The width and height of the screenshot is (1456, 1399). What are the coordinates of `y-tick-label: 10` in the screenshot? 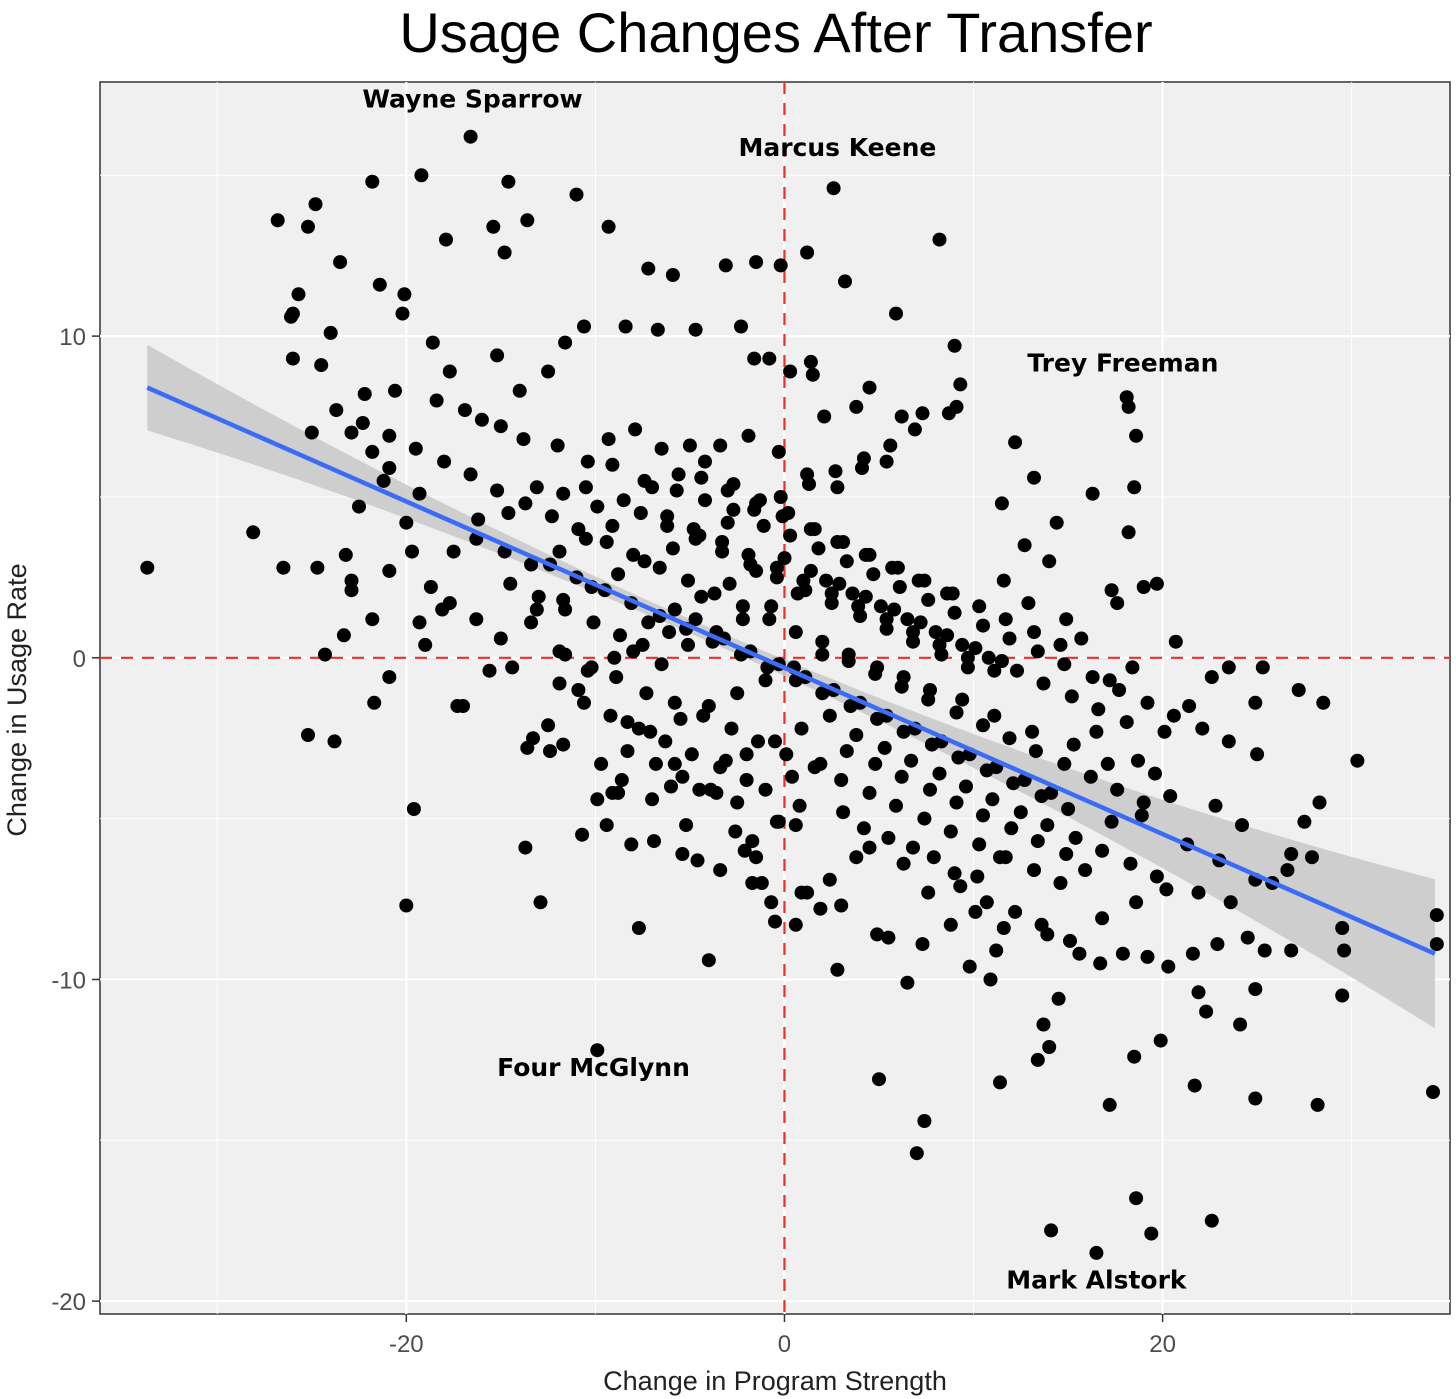 It's located at (72, 337).